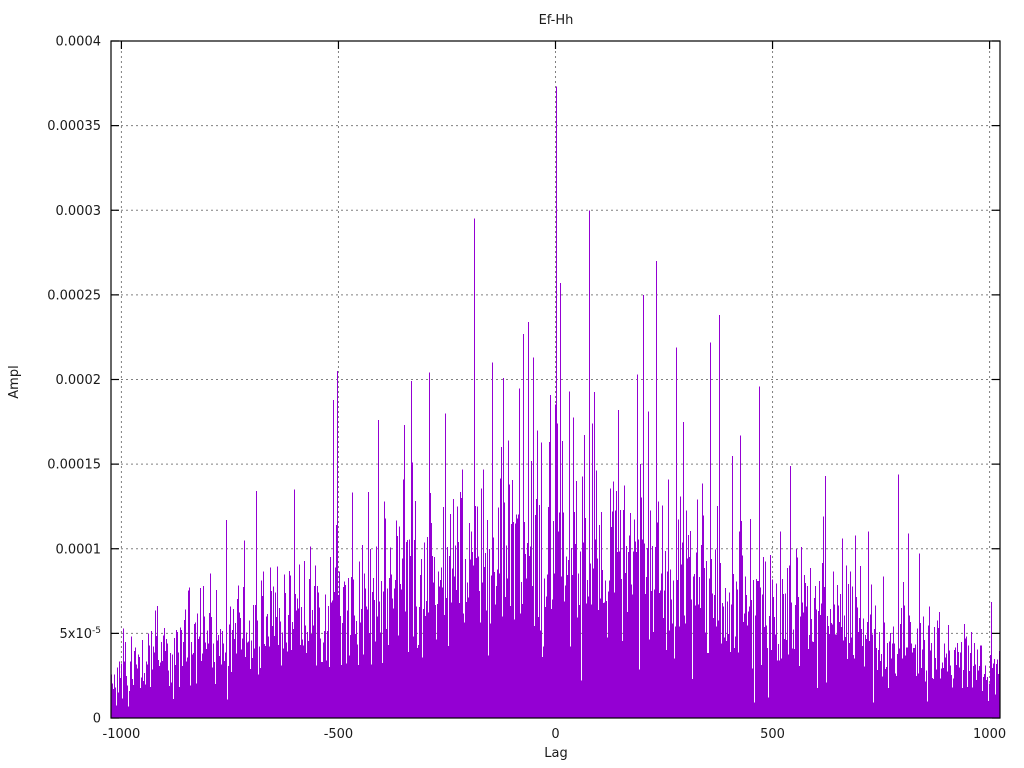  What do you see at coordinates (79, 380) in the screenshot?
I see `y-tick-label: 0.0002` at bounding box center [79, 380].